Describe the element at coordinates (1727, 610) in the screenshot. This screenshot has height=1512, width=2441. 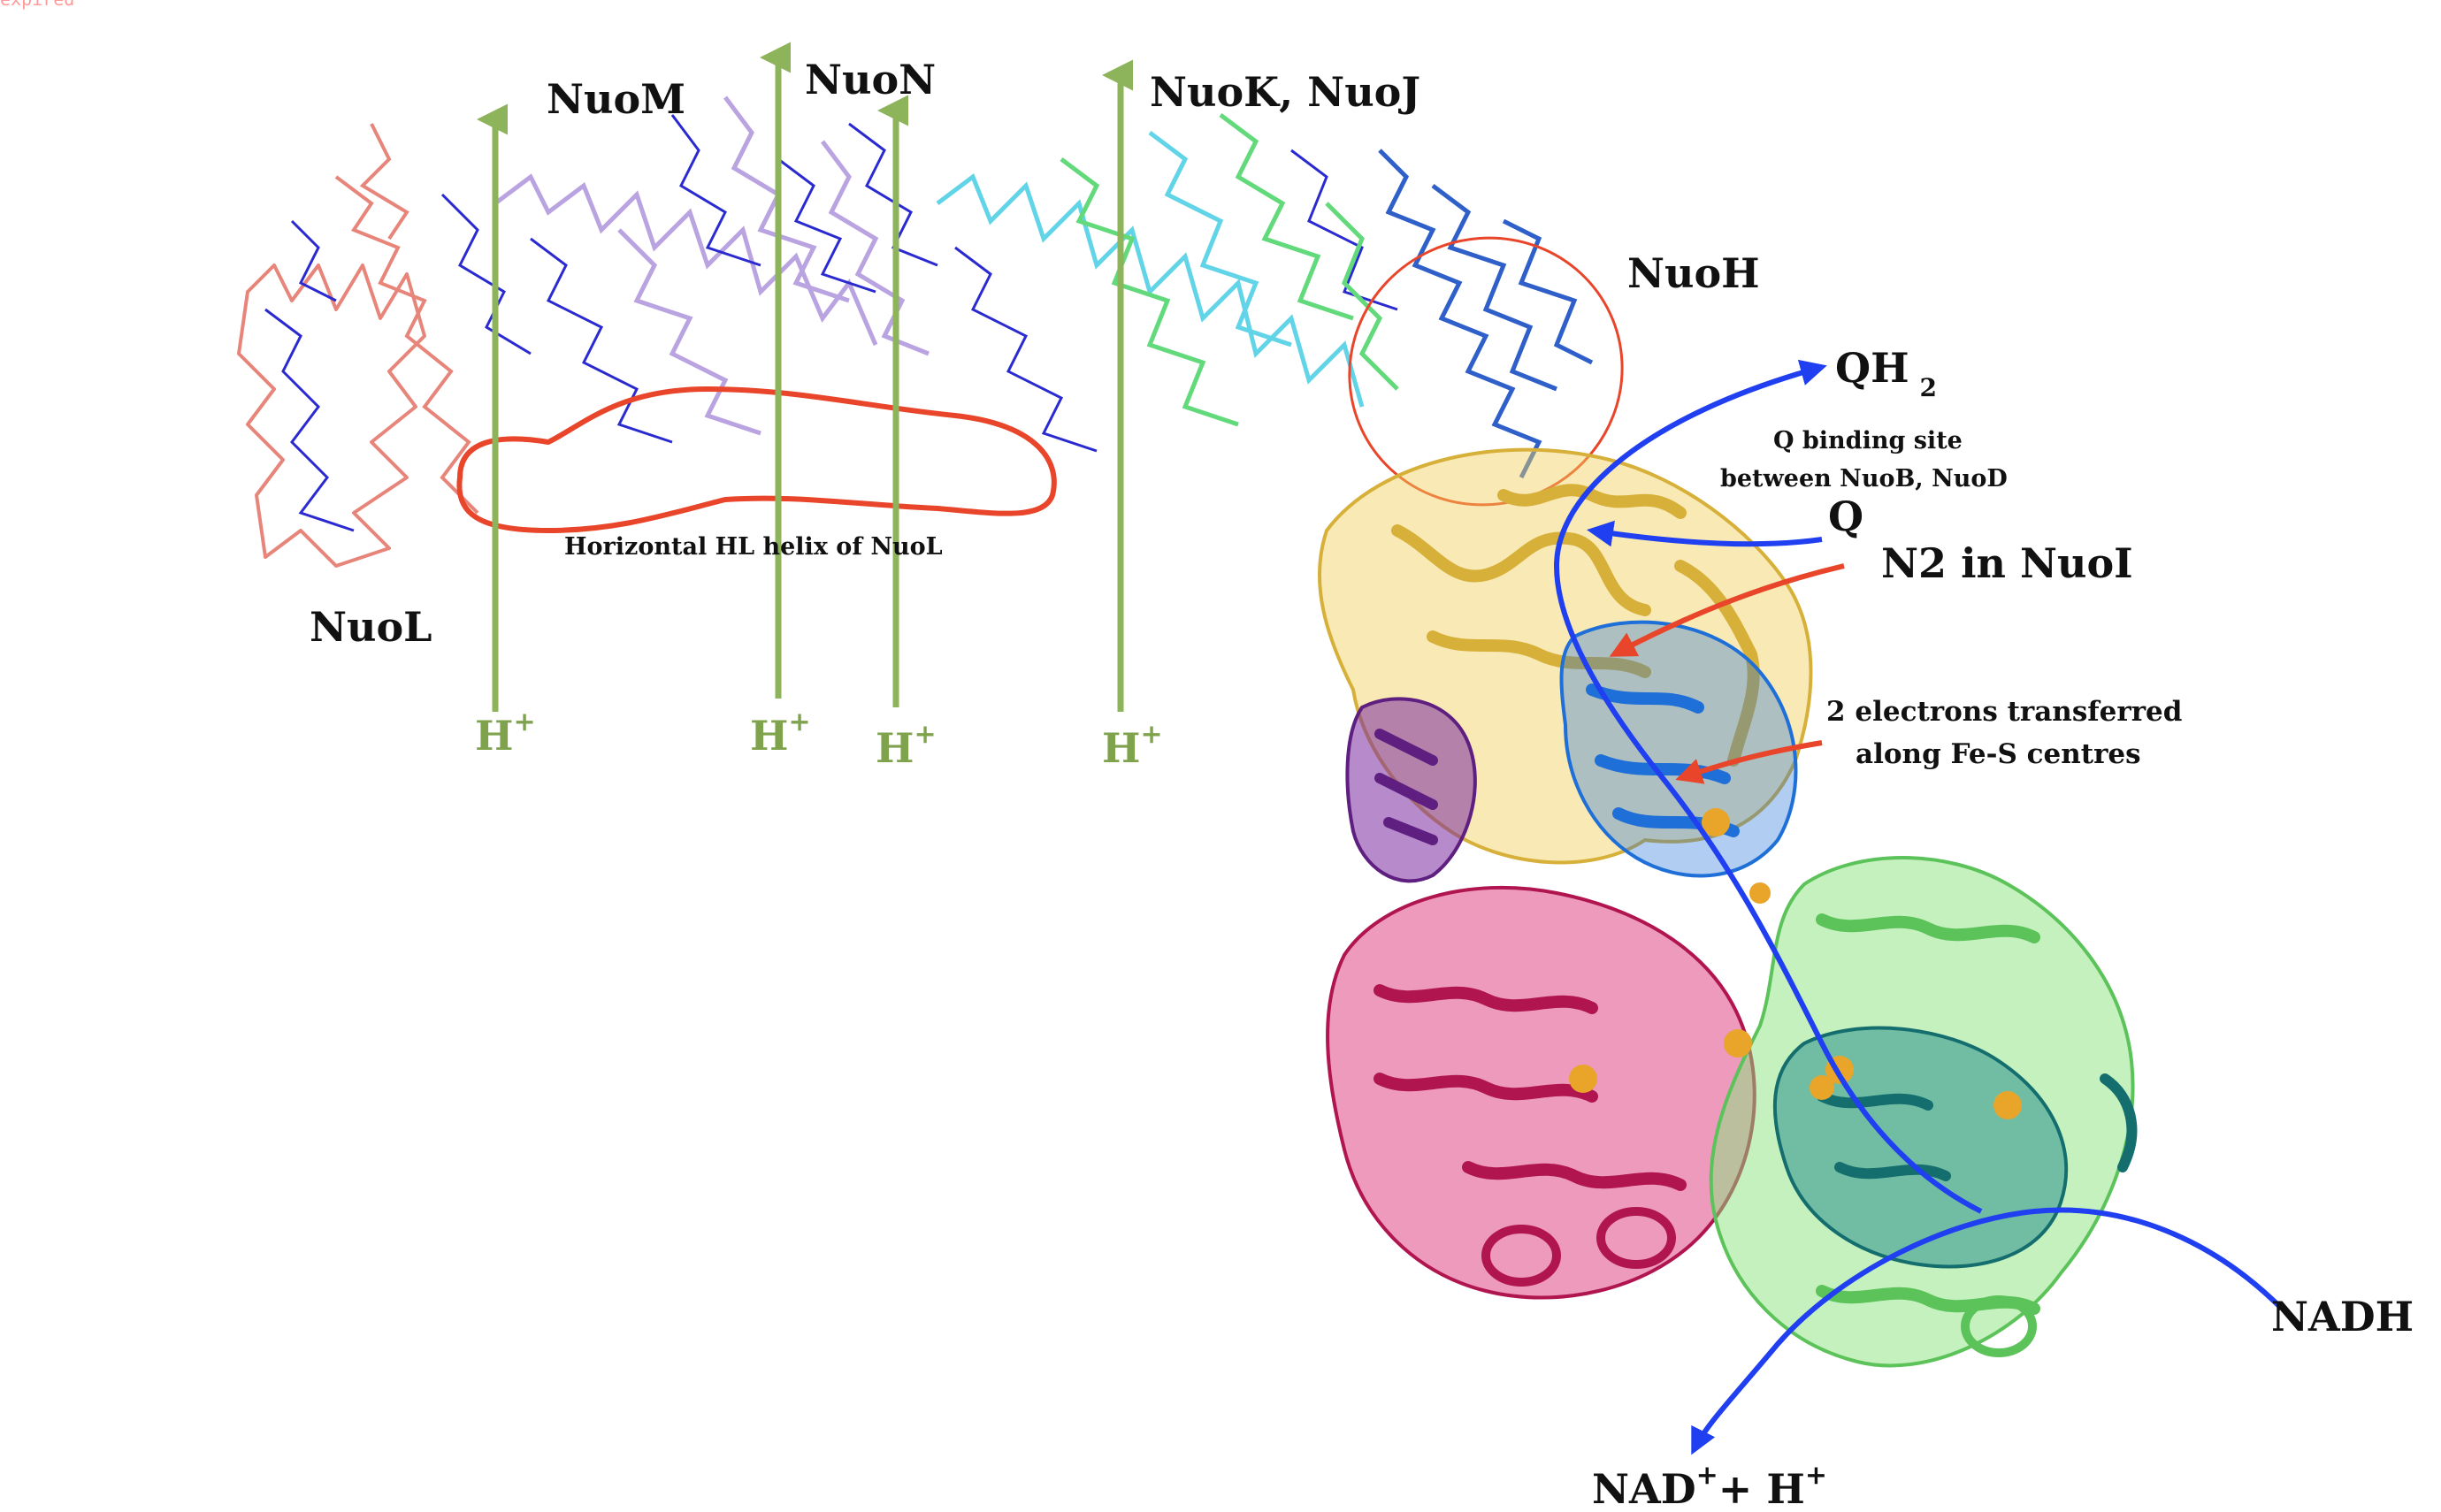
I see `n2-arrow` at that location.